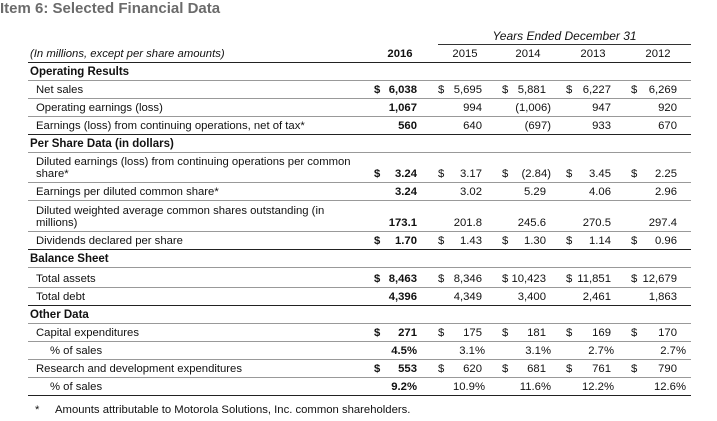 Image resolution: width=717 pixels, height=421 pixels. I want to click on value-2014: 181, so click(536, 333).